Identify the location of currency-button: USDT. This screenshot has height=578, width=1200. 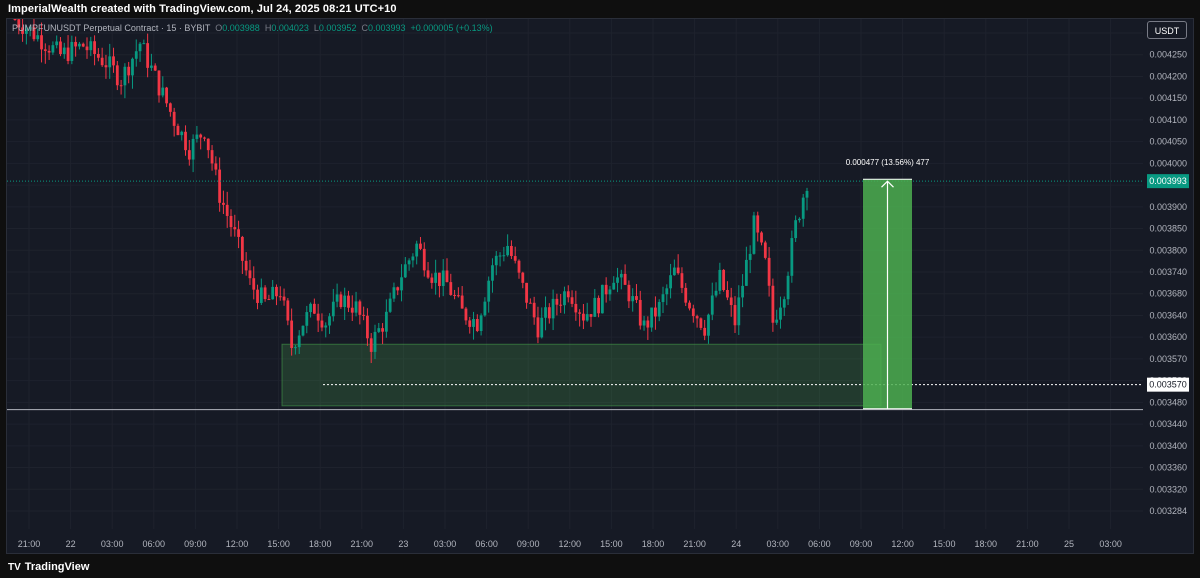
(1167, 30).